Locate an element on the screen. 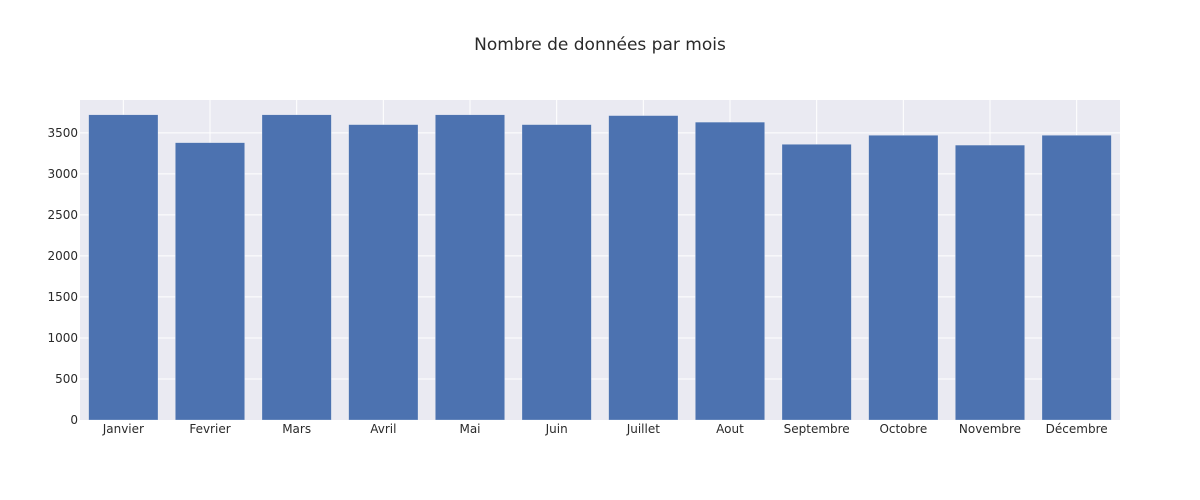 The height and width of the screenshot is (500, 1200). y-tick-label: 3500 is located at coordinates (62, 133).